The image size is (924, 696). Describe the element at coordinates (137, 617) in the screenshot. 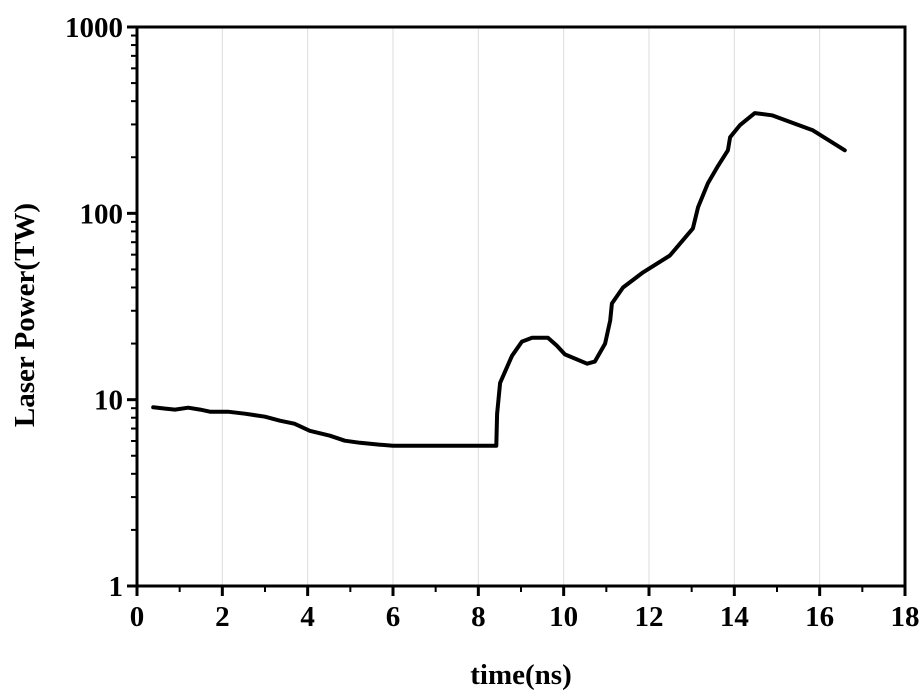

I see `x-tick-label: 0` at that location.